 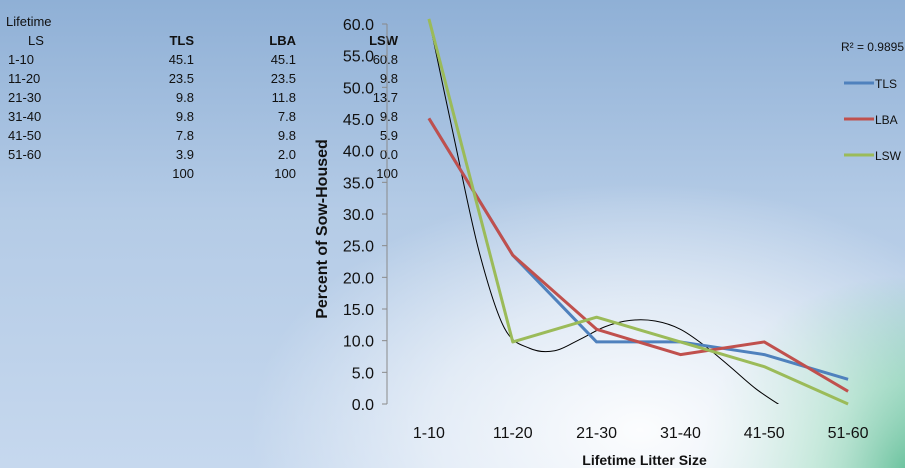 I want to click on table-row: 11-20 23.5 23.5 9.8, so click(x=202, y=78).